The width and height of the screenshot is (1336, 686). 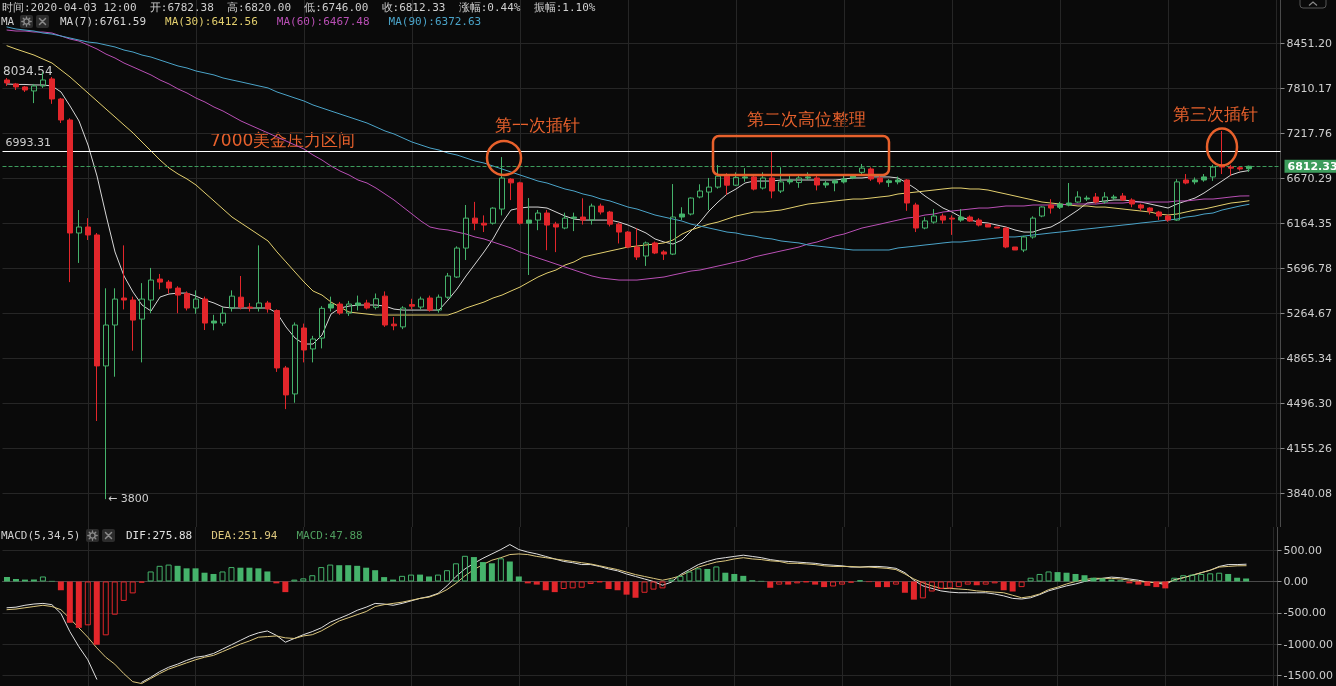 I want to click on annotation: 第二次高位整理, so click(x=806, y=118).